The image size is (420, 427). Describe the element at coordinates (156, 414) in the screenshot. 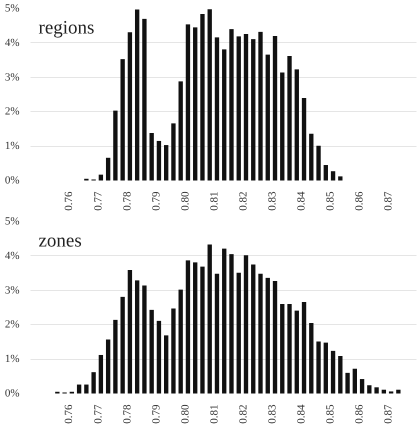

I see `x-tick-label: 0.79` at that location.